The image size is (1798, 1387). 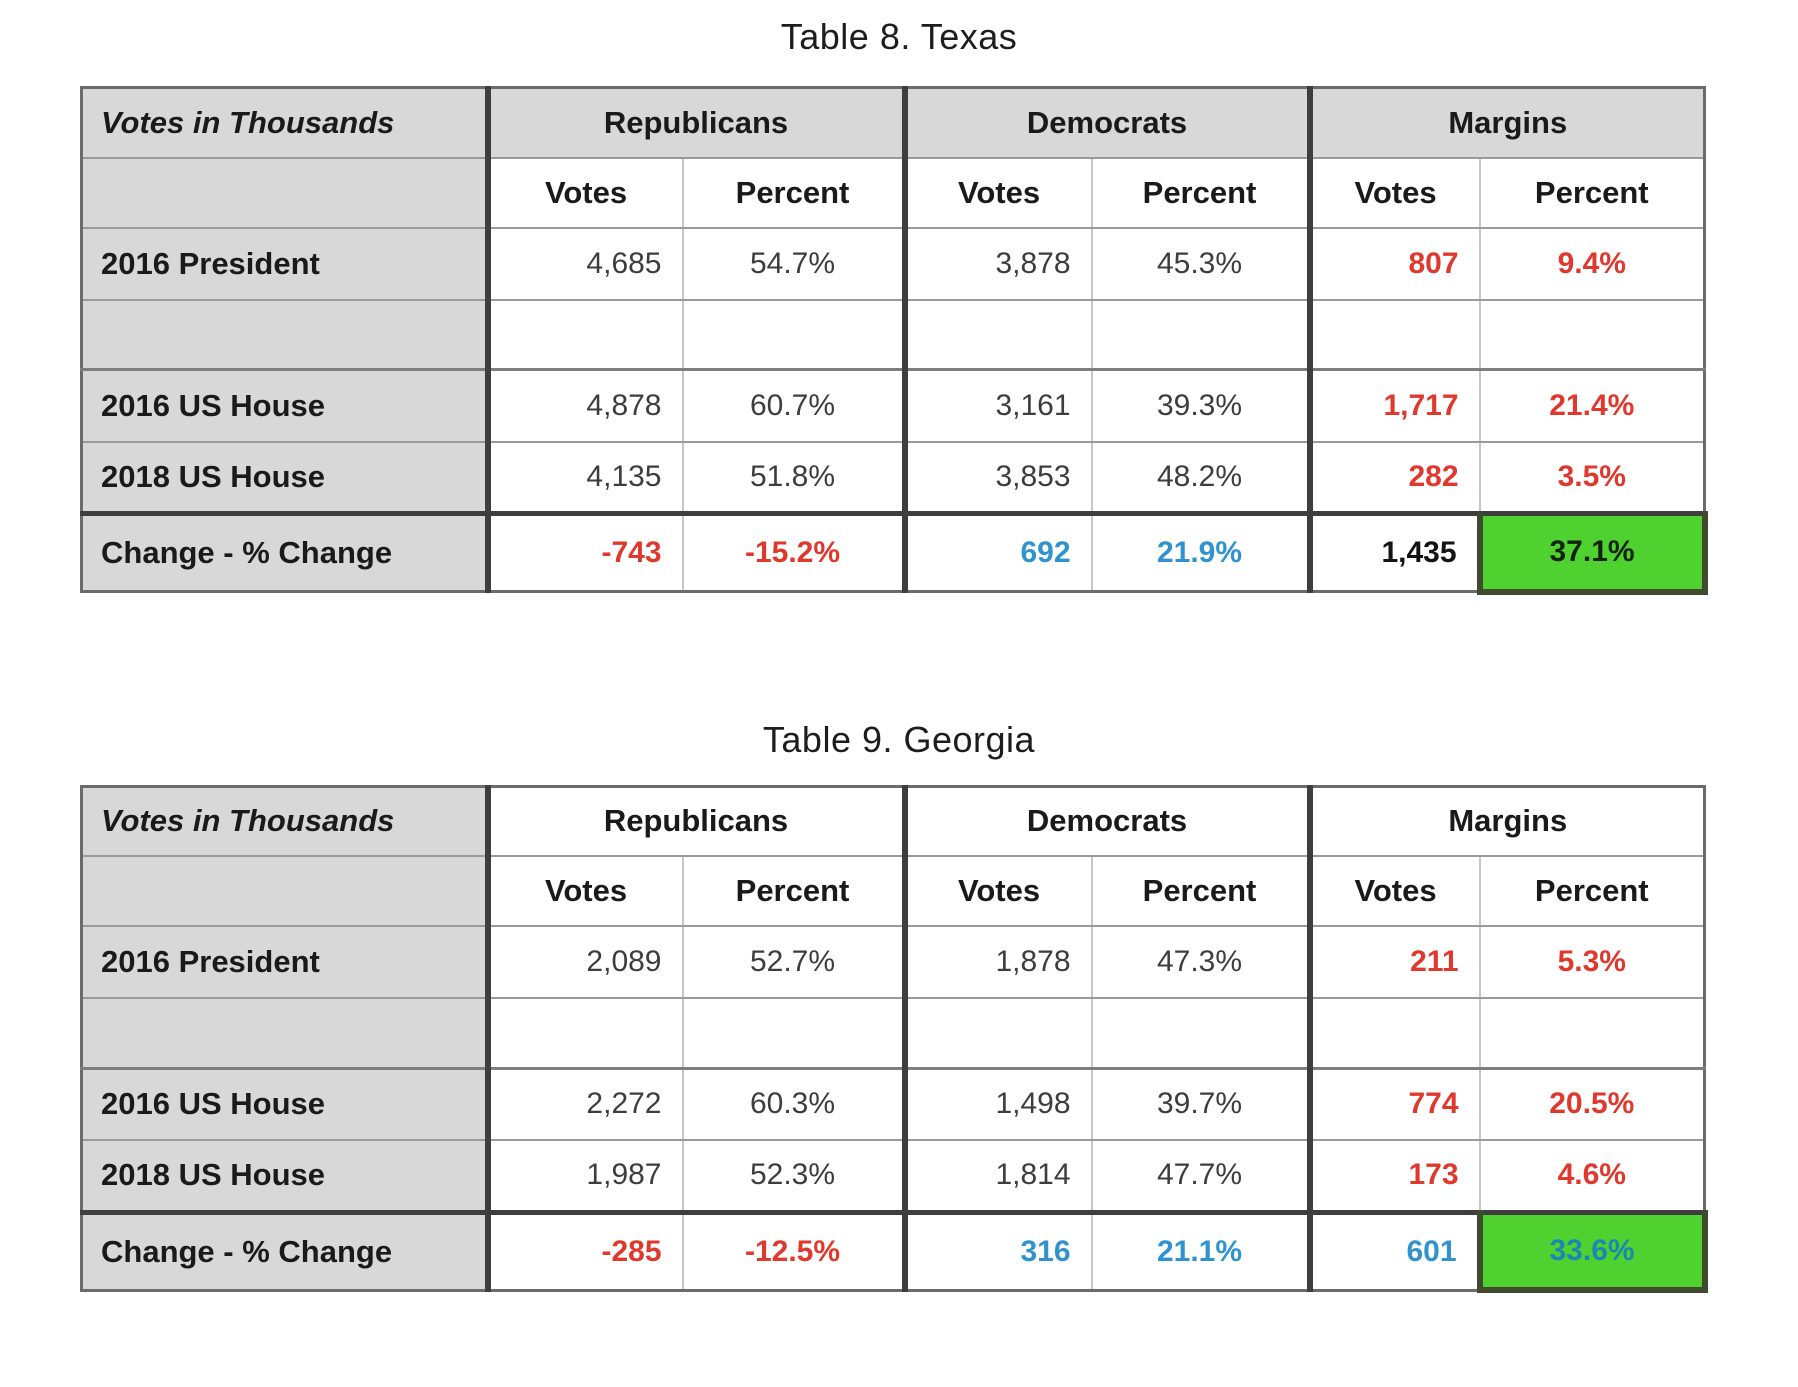 I want to click on data-cell: 1,717, so click(x=1393, y=405).